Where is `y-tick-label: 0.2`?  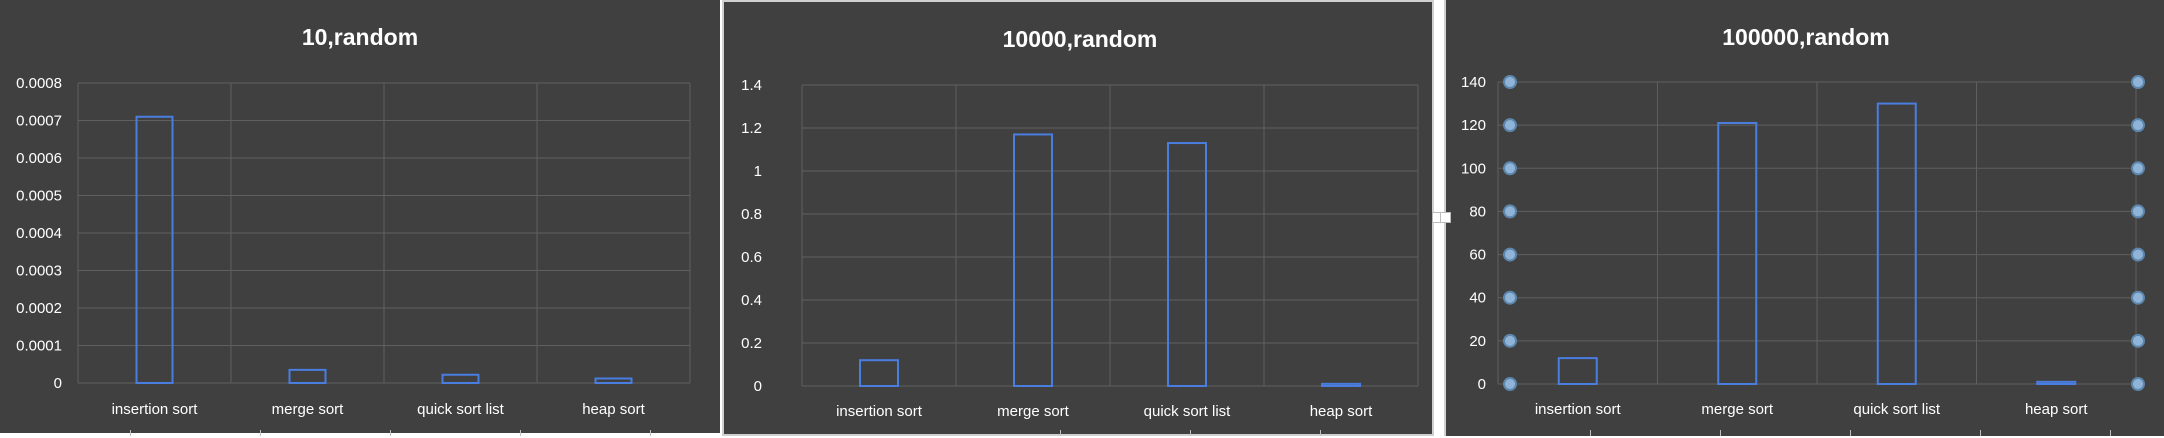
y-tick-label: 0.2 is located at coordinates (751, 343).